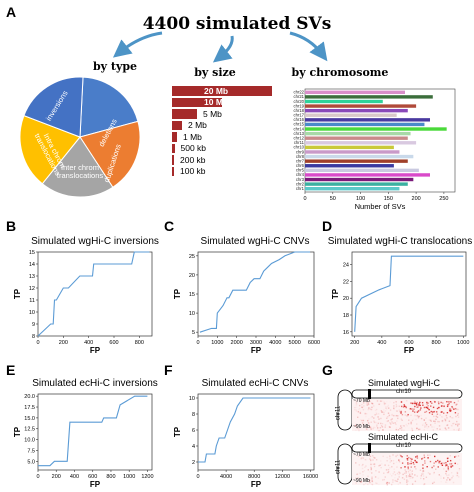  Describe the element at coordinates (80, 171) in the screenshot. I see `pie-label-3: Inter chrom translocations` at that location.